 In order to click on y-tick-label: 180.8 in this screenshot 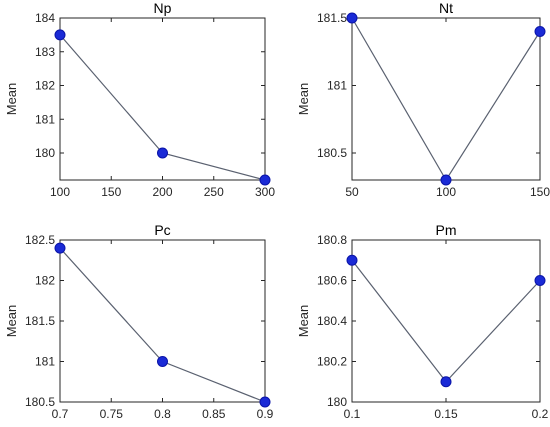, I will do `click(332, 240)`.